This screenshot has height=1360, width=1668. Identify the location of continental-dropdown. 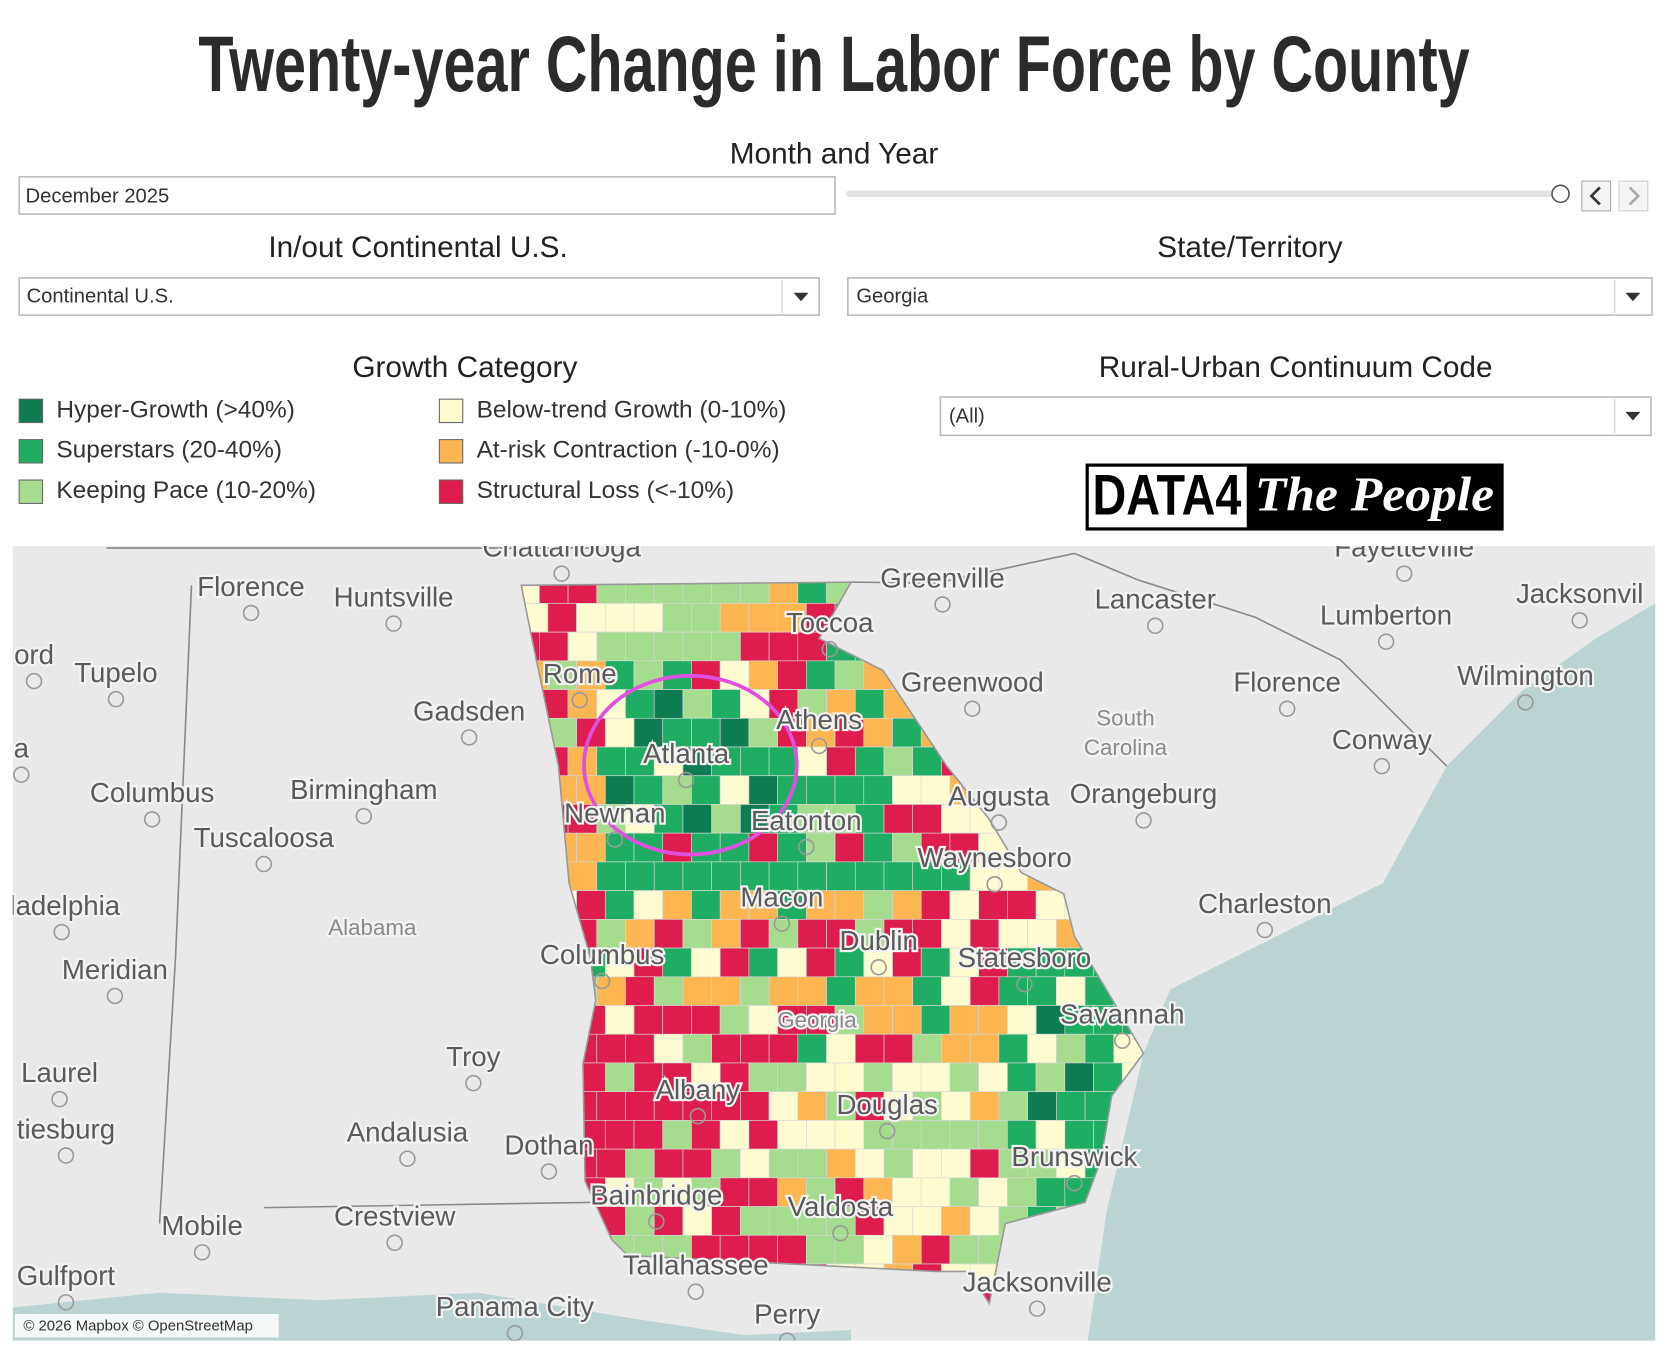
(419, 296).